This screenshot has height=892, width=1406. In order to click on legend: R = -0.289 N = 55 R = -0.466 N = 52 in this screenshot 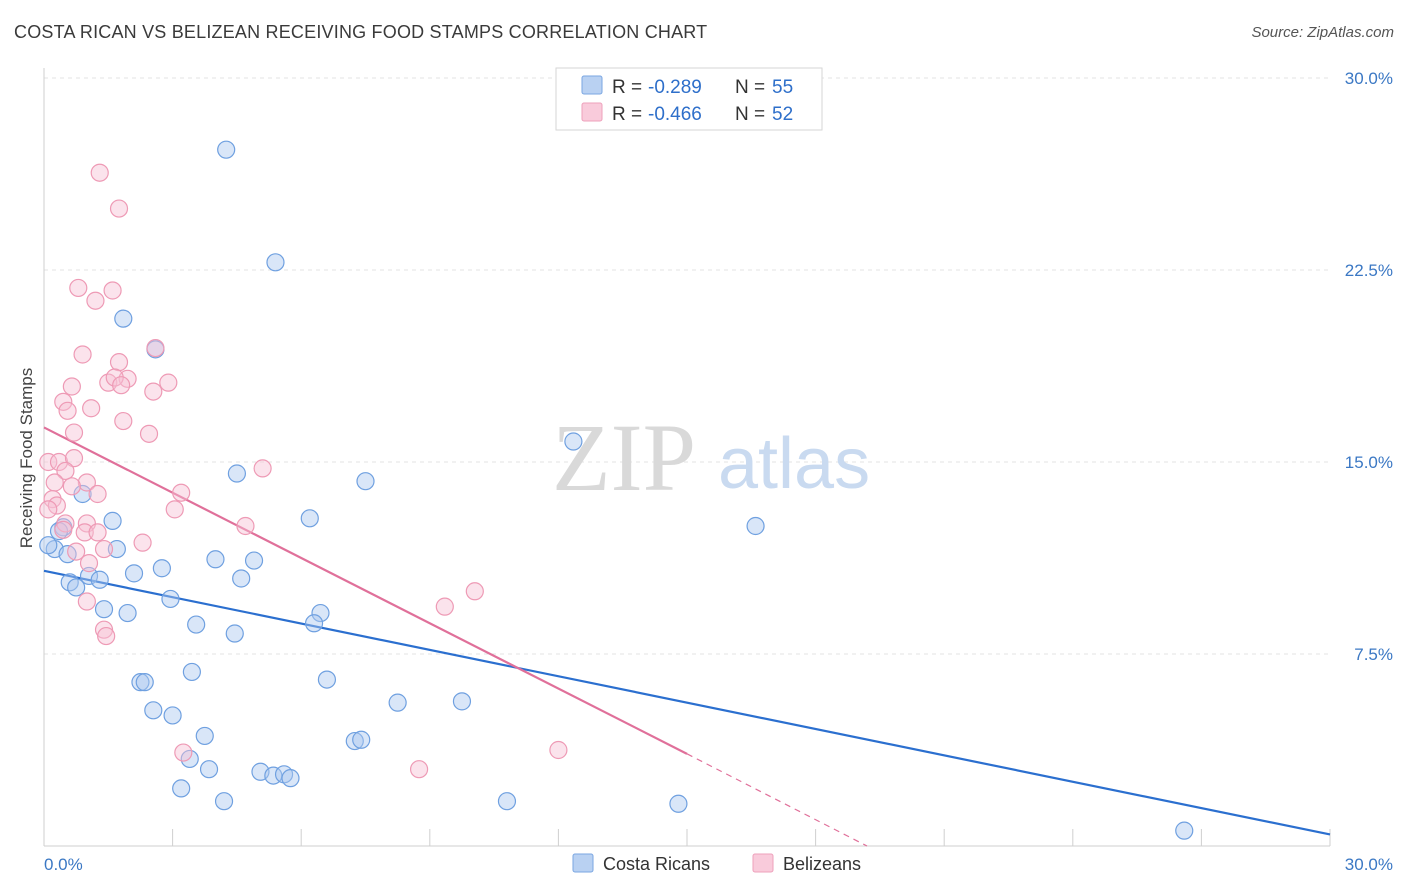, I will do `click(689, 99)`.